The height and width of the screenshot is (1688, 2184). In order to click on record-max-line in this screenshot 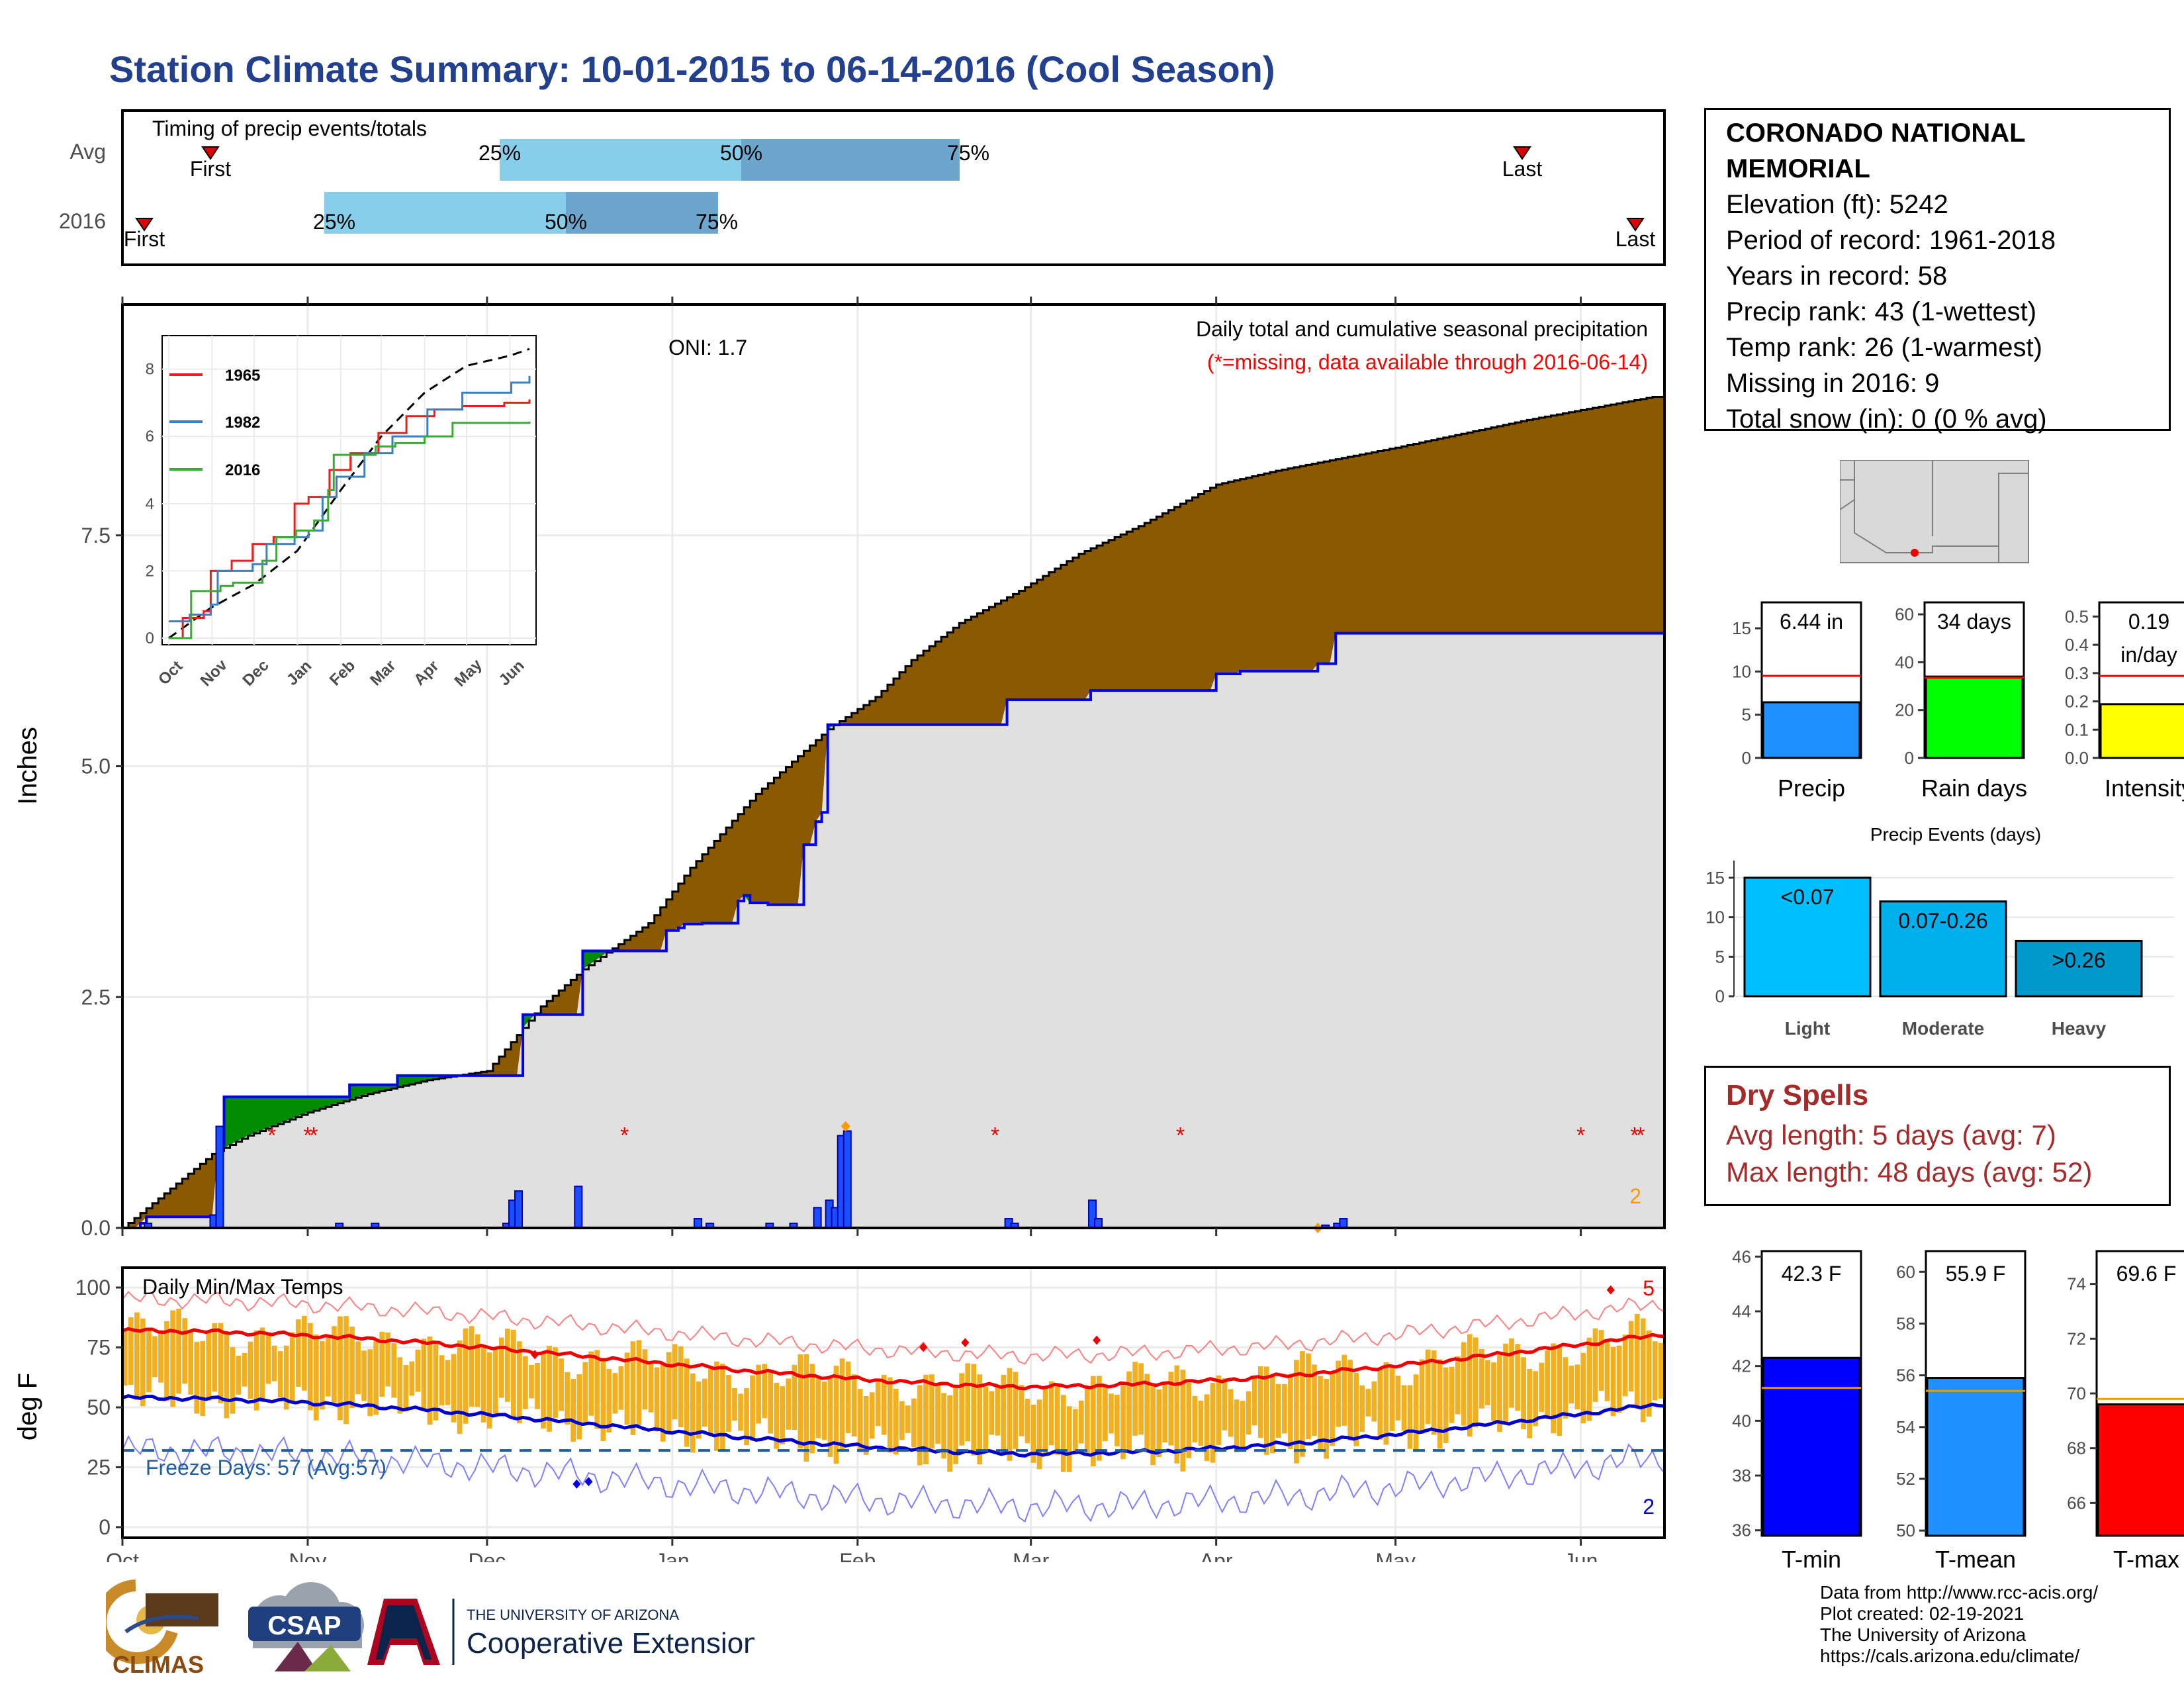, I will do `click(893, 1327)`.